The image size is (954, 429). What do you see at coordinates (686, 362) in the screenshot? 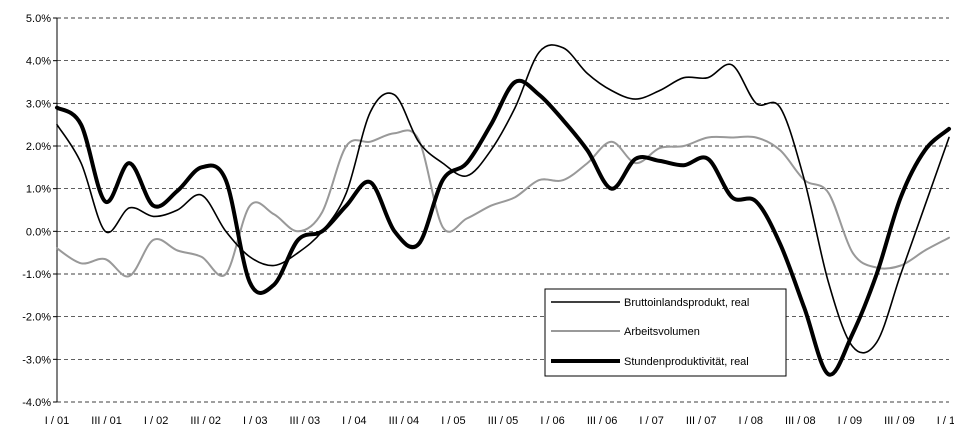
I see `legend-label: Stundenproduktivität, real` at bounding box center [686, 362].